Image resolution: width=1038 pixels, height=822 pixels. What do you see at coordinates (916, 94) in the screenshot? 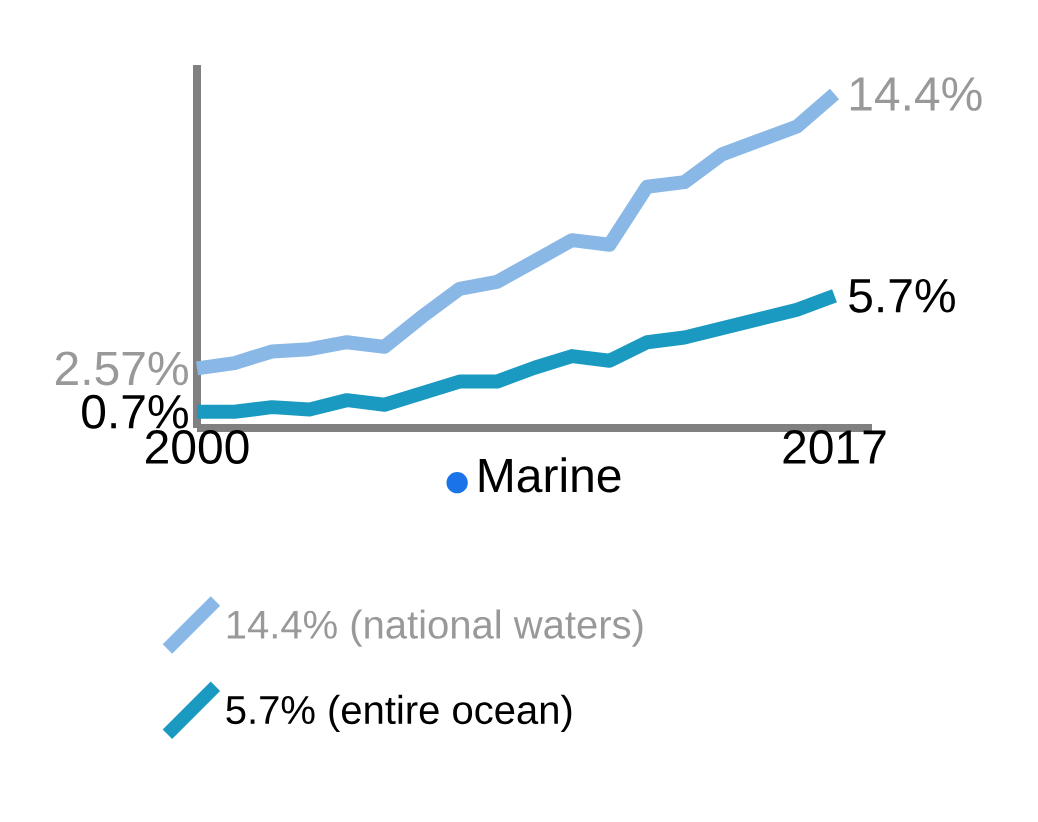
I see `data-label: 14.4%` at bounding box center [916, 94].